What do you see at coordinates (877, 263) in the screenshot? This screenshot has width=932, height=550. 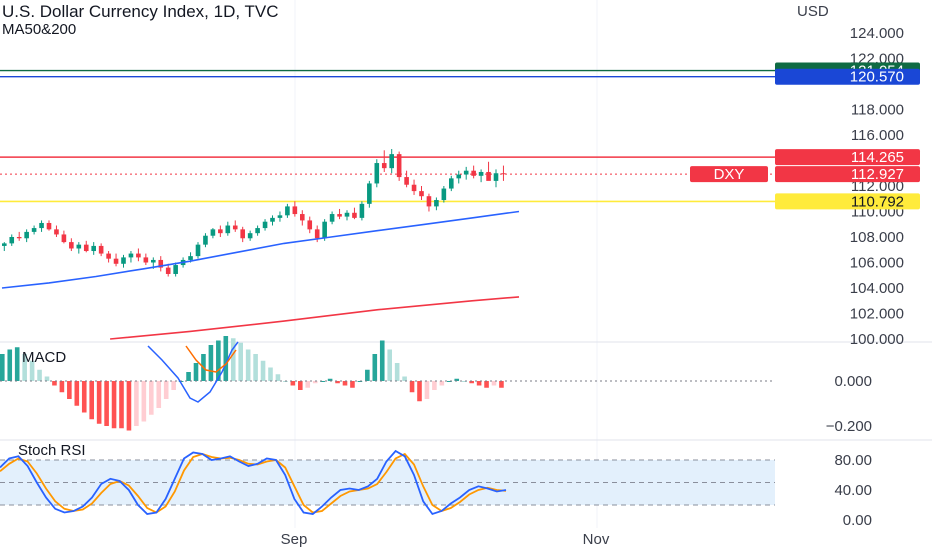 I see `price-tick: 106.000` at bounding box center [877, 263].